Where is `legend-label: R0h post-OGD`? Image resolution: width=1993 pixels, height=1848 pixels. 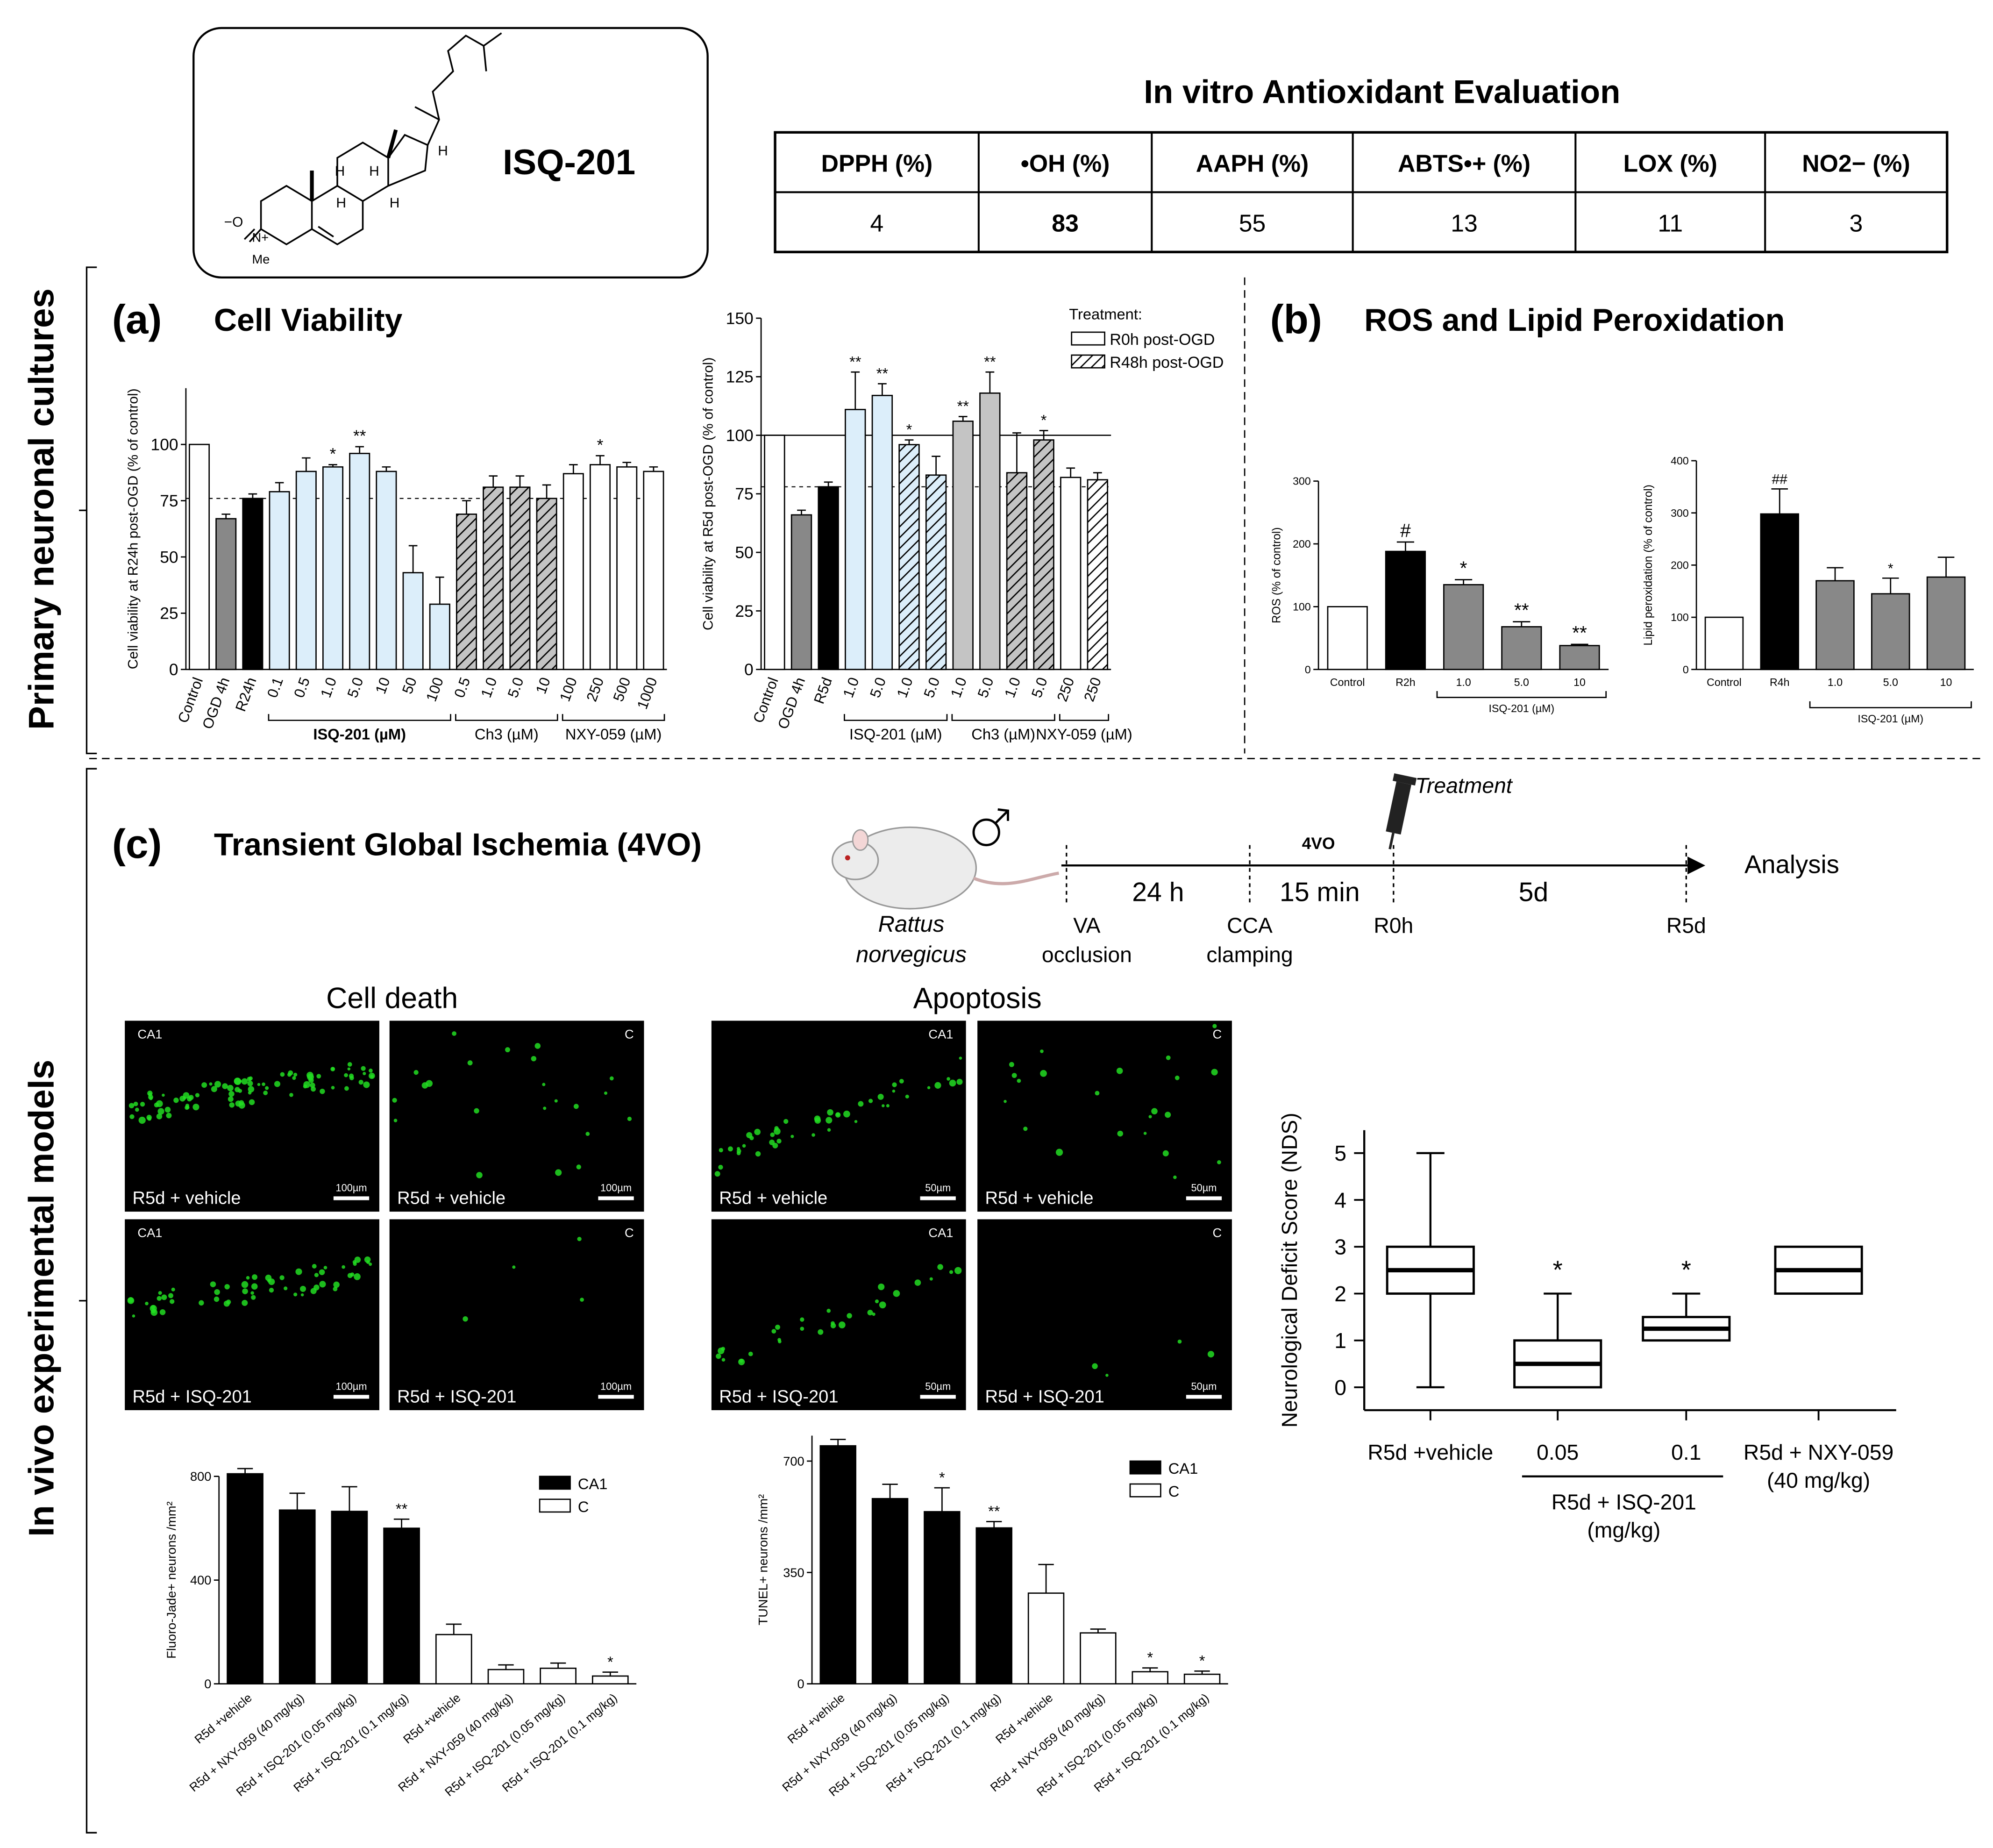
legend-label: R0h post-OGD is located at coordinates (1162, 340).